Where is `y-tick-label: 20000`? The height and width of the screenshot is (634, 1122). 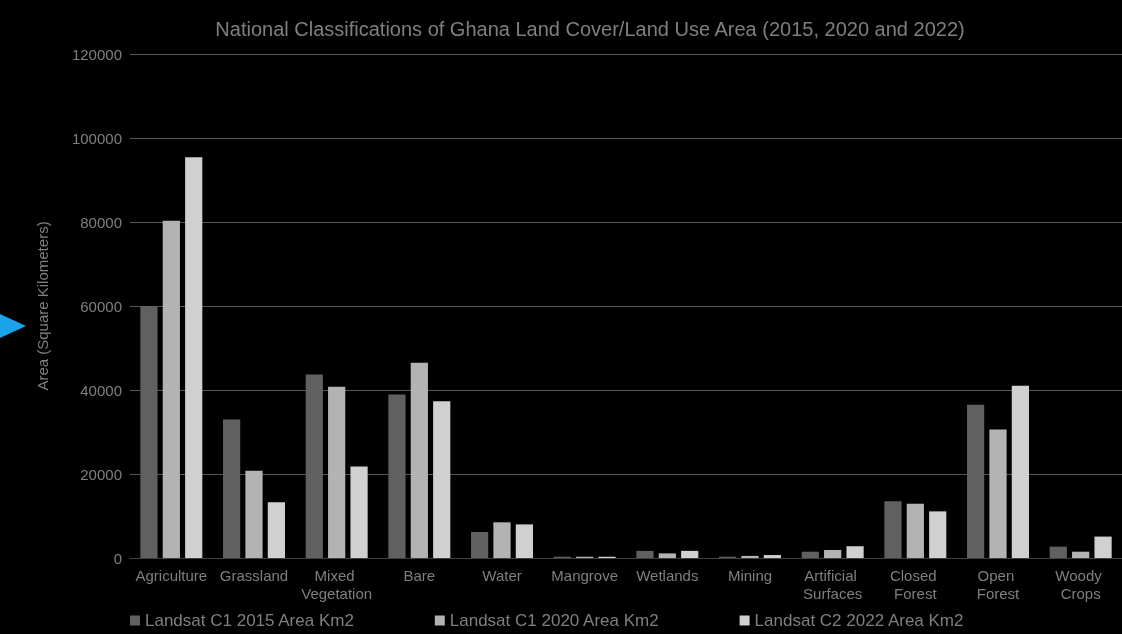 y-tick-label: 20000 is located at coordinates (101, 474).